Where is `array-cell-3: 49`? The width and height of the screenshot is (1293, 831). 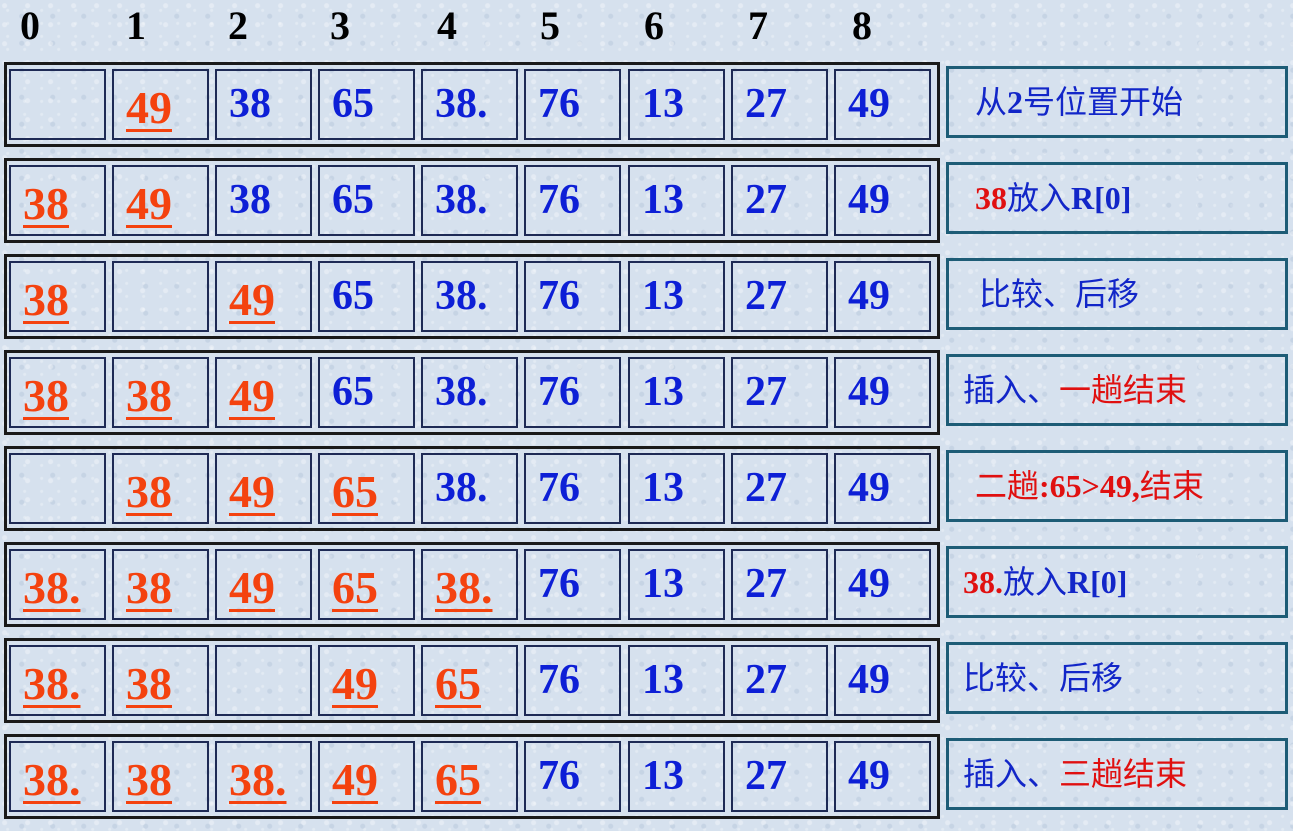 array-cell-3: 49 is located at coordinates (366, 680).